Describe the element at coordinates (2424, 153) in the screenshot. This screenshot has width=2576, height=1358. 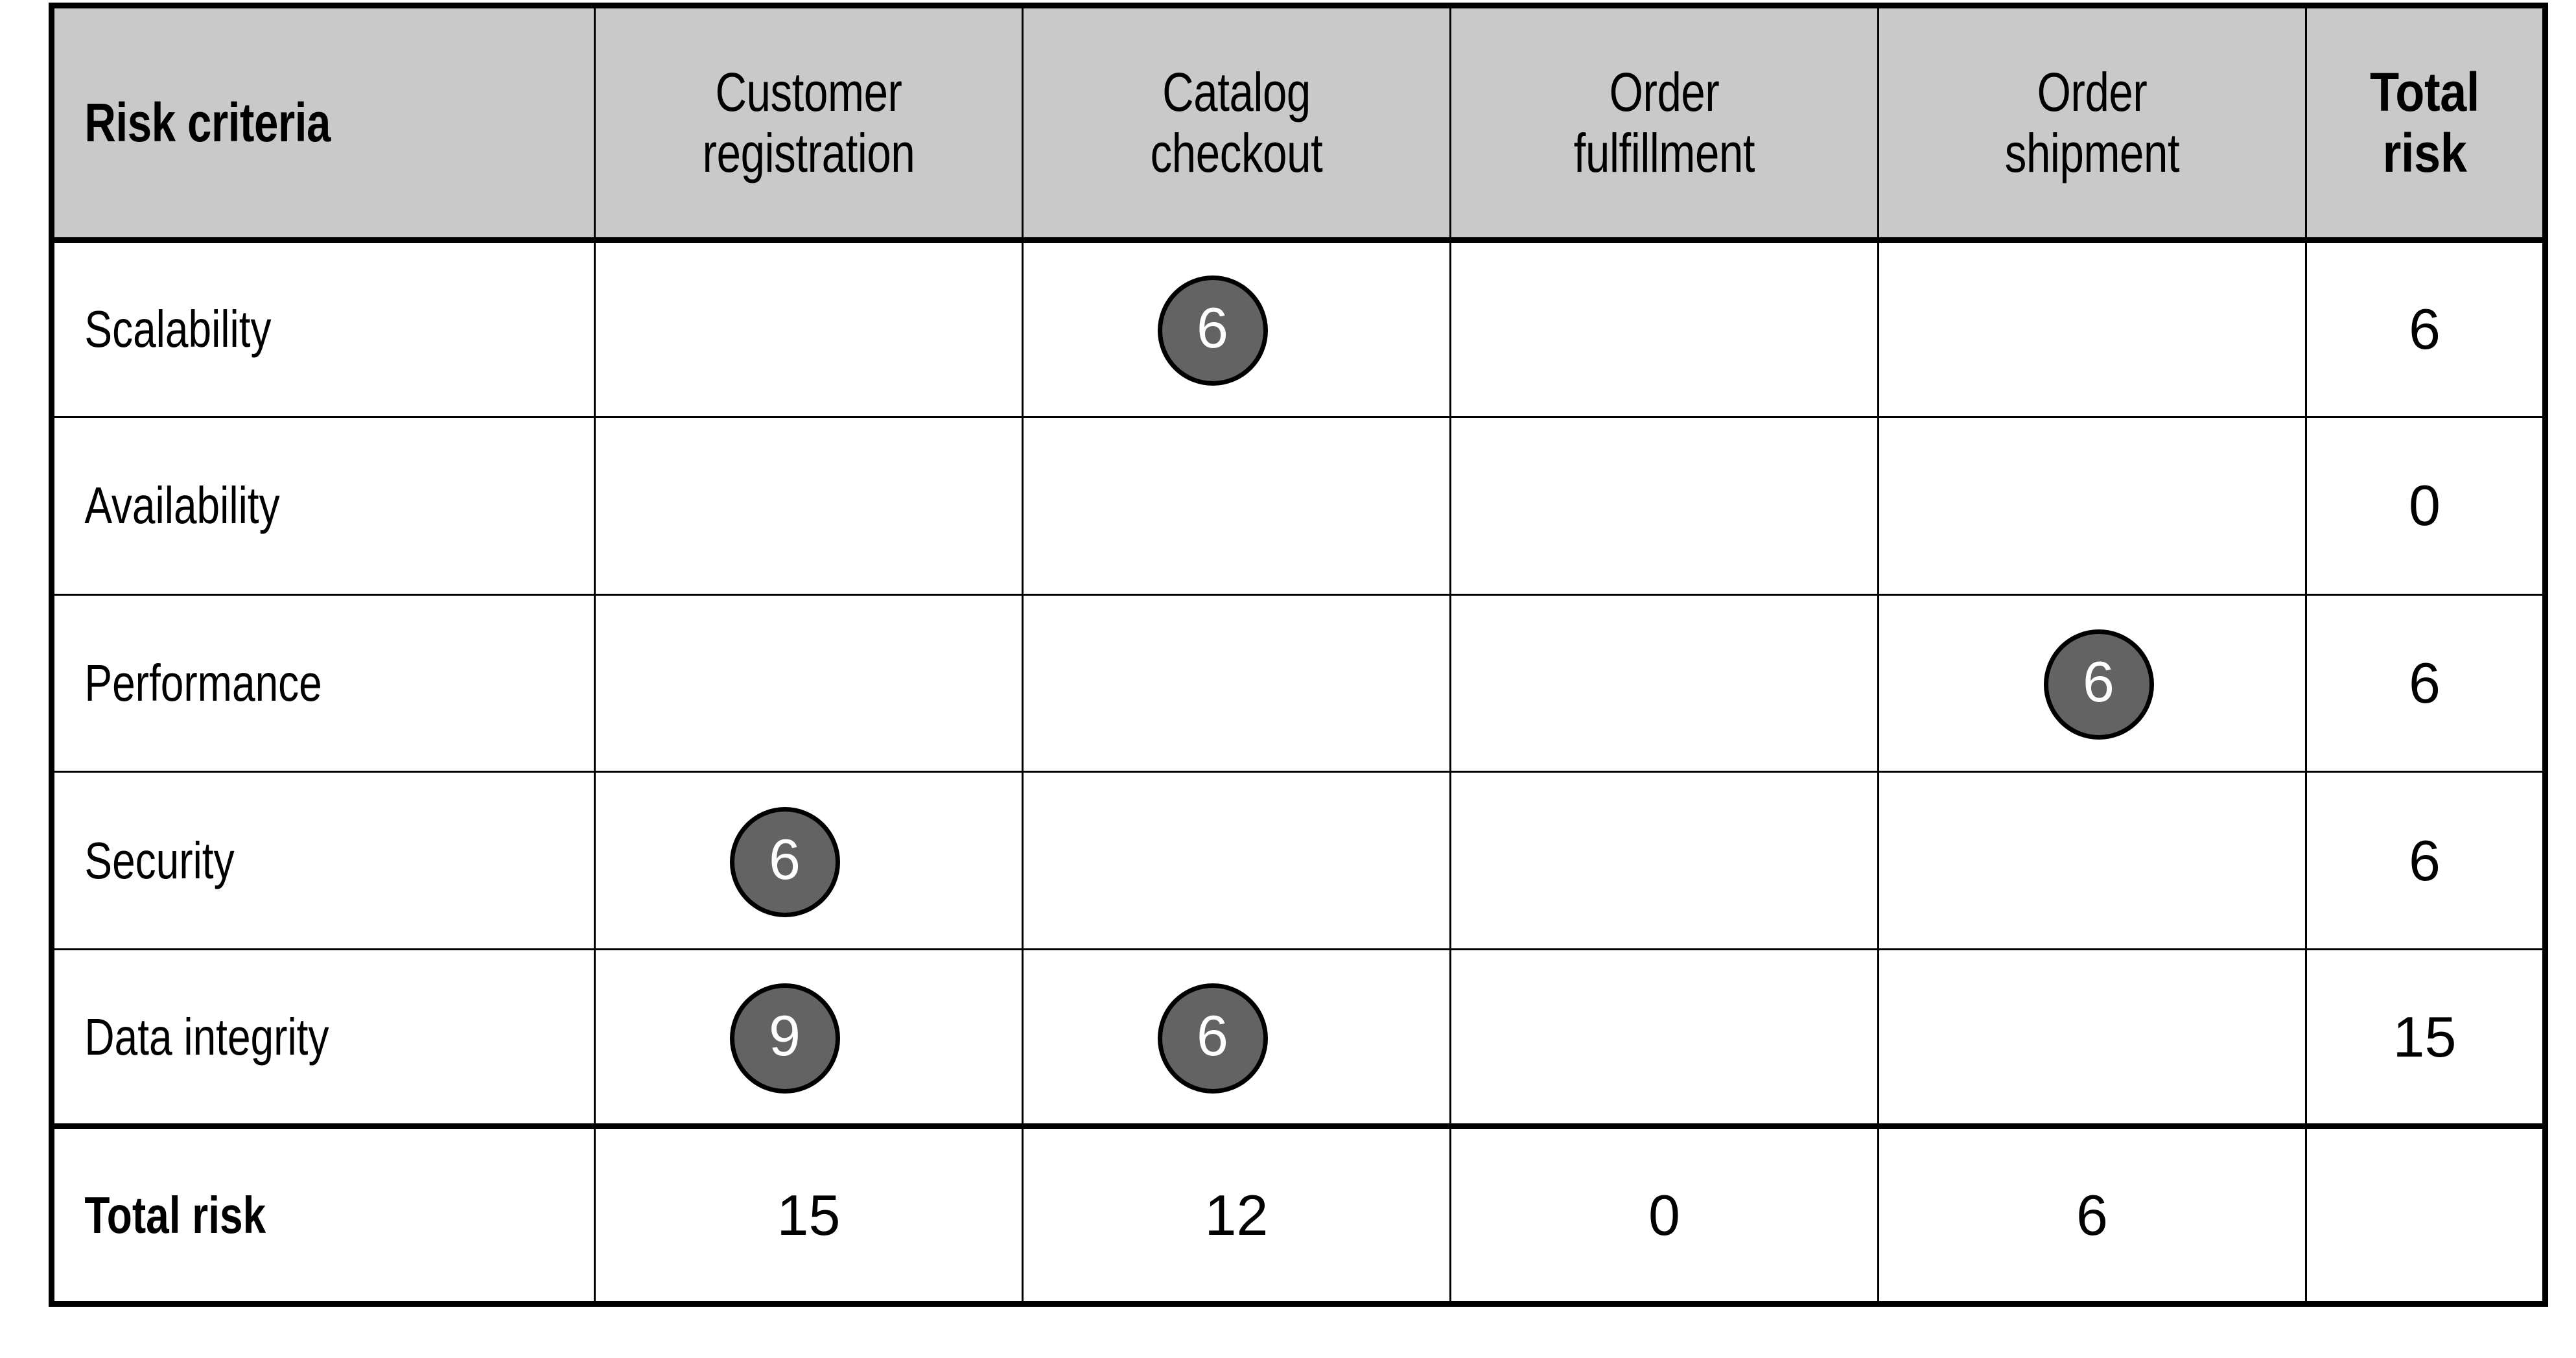
I see `header-label-total-line2: risk` at that location.